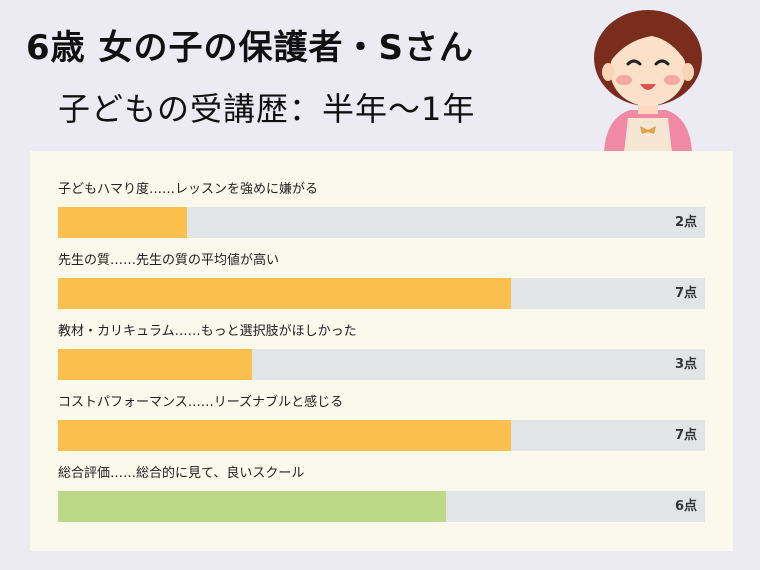  I want to click on rating-label: 総合評価……総合的に見て、良いスクール, so click(181, 473).